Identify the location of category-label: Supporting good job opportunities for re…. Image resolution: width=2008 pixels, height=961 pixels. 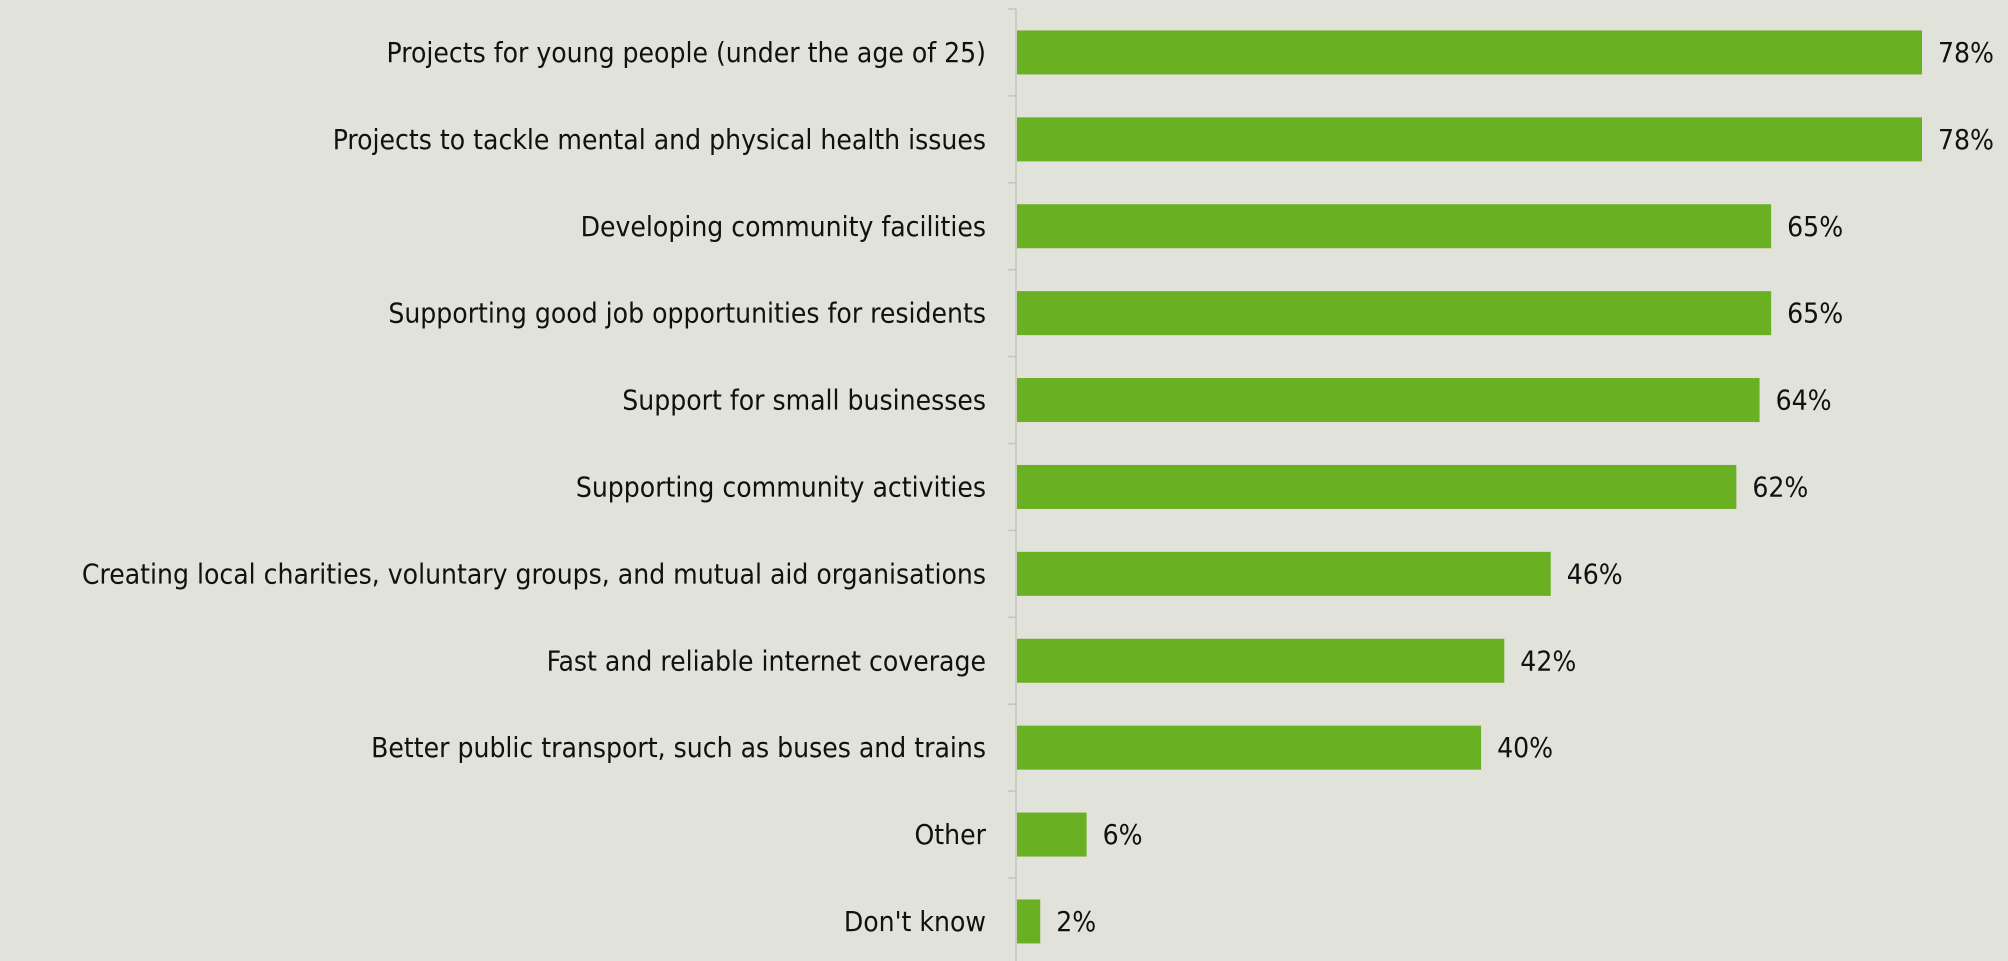
(687, 313).